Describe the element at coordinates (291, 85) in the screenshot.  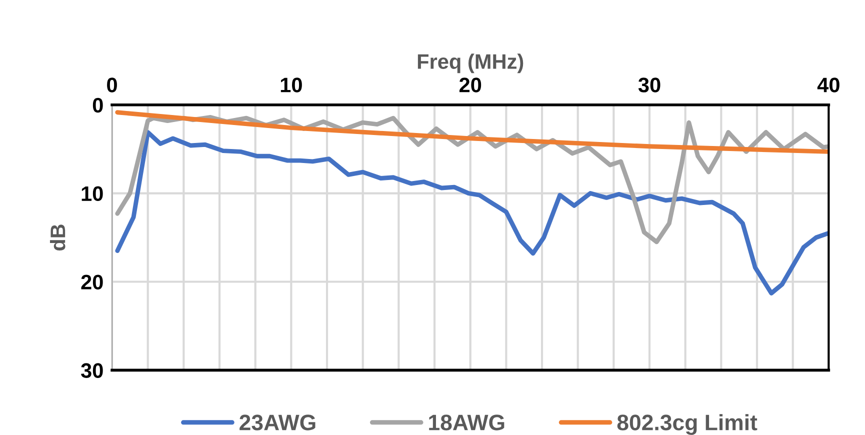
I see `x-tick-label: 10` at that location.